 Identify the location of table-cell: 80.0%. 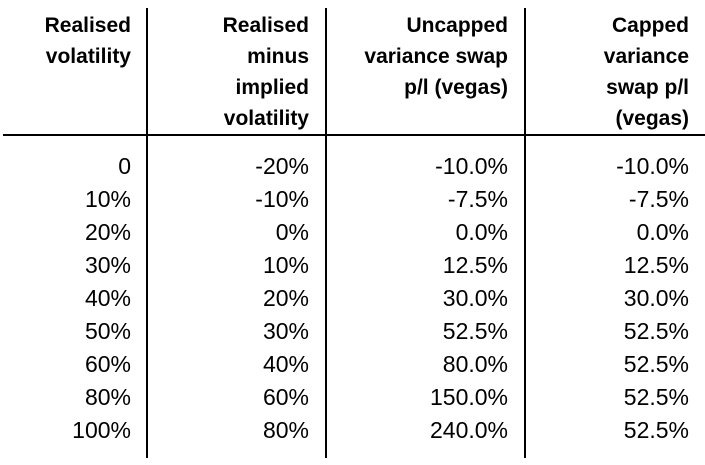
(475, 364).